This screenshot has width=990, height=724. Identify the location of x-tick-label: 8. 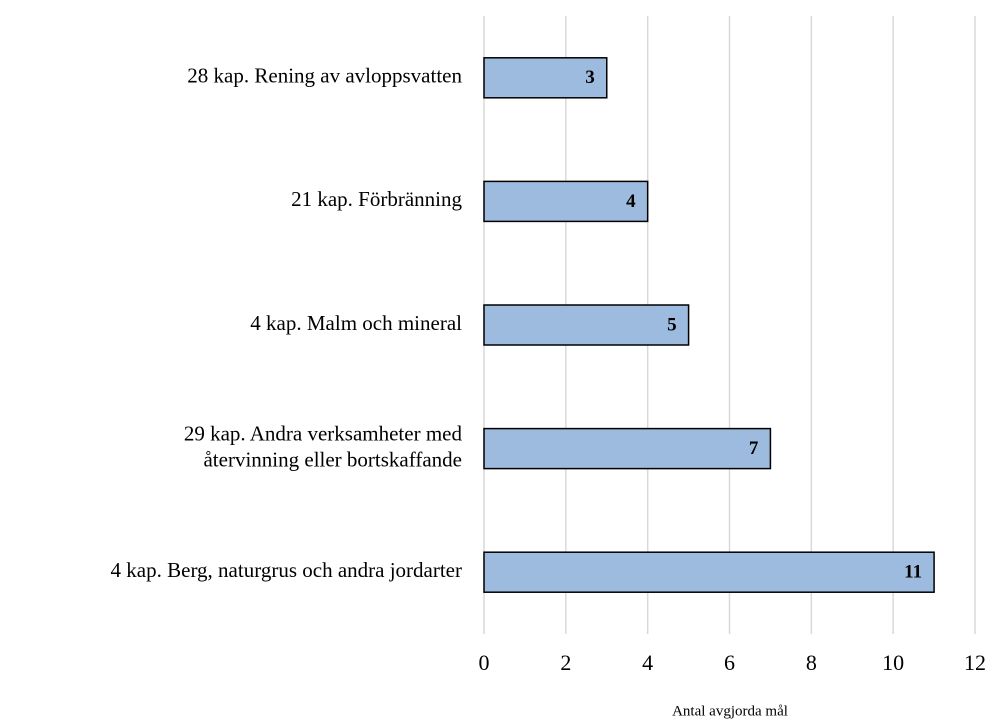
(811, 662).